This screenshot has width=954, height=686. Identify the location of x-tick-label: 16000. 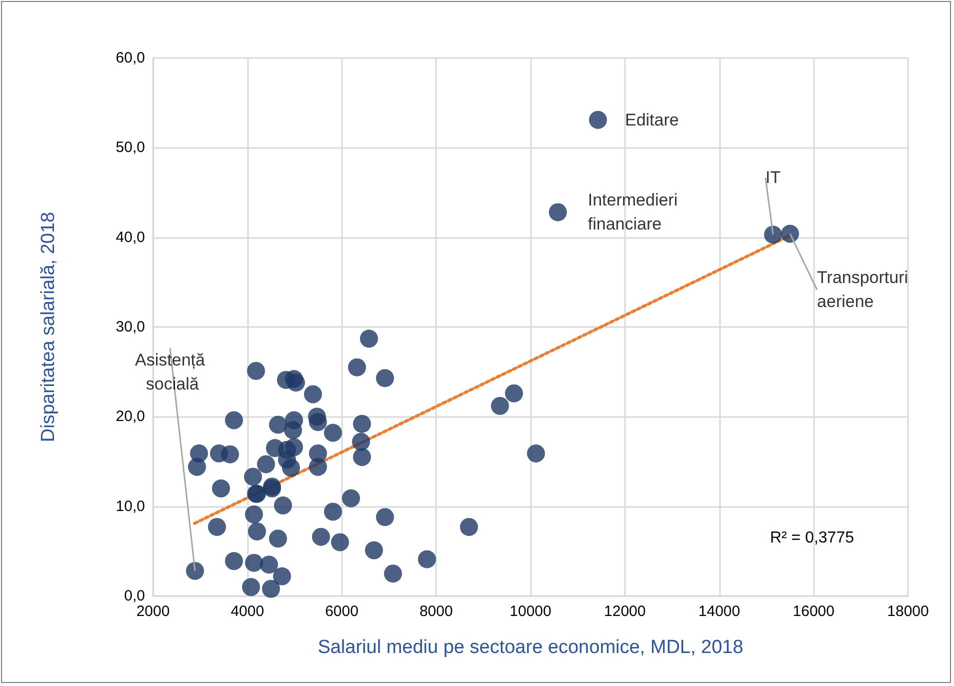
(813, 611).